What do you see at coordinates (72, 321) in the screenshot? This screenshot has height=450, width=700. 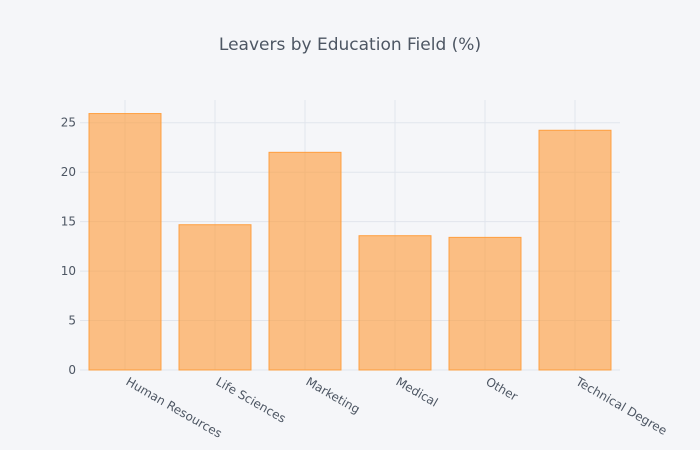 I see `y-tick-label: 5` at bounding box center [72, 321].